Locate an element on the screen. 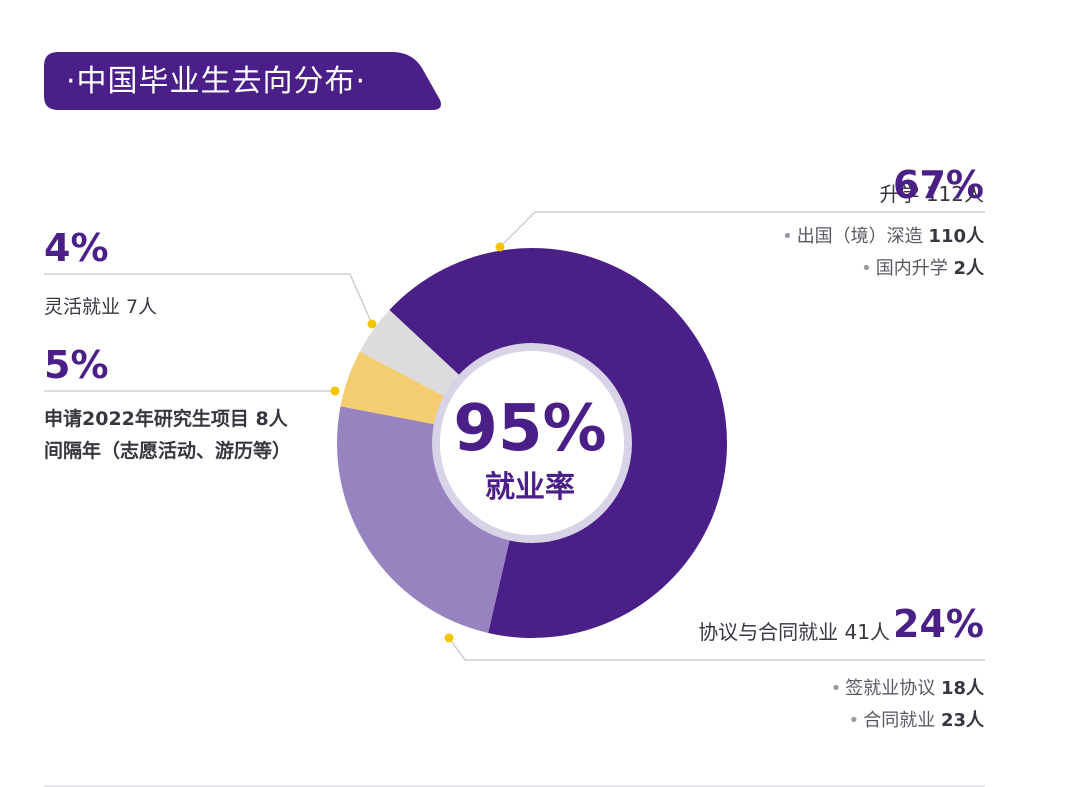 The width and height of the screenshot is (1080, 787). contract-detail-2: • 合同就业 23人 is located at coordinates (916, 720).